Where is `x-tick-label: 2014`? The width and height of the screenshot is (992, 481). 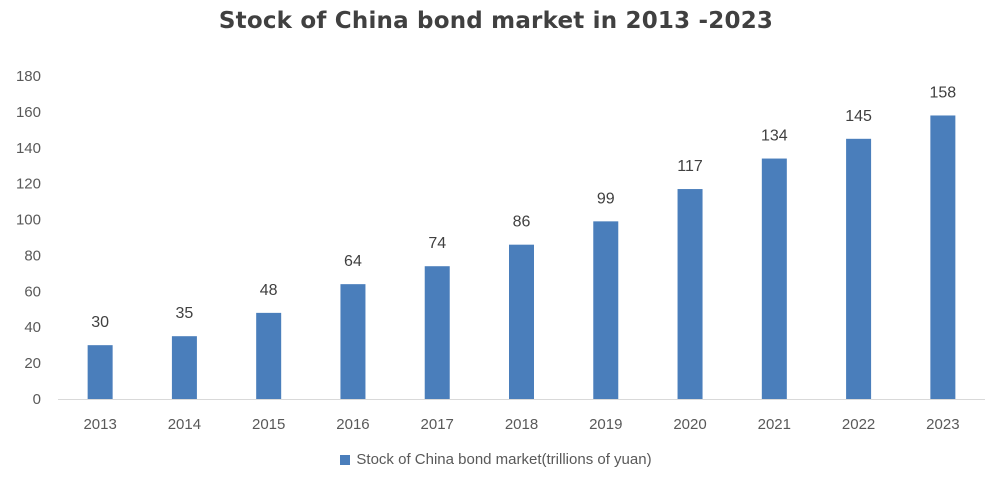
x-tick-label: 2014 is located at coordinates (184, 424).